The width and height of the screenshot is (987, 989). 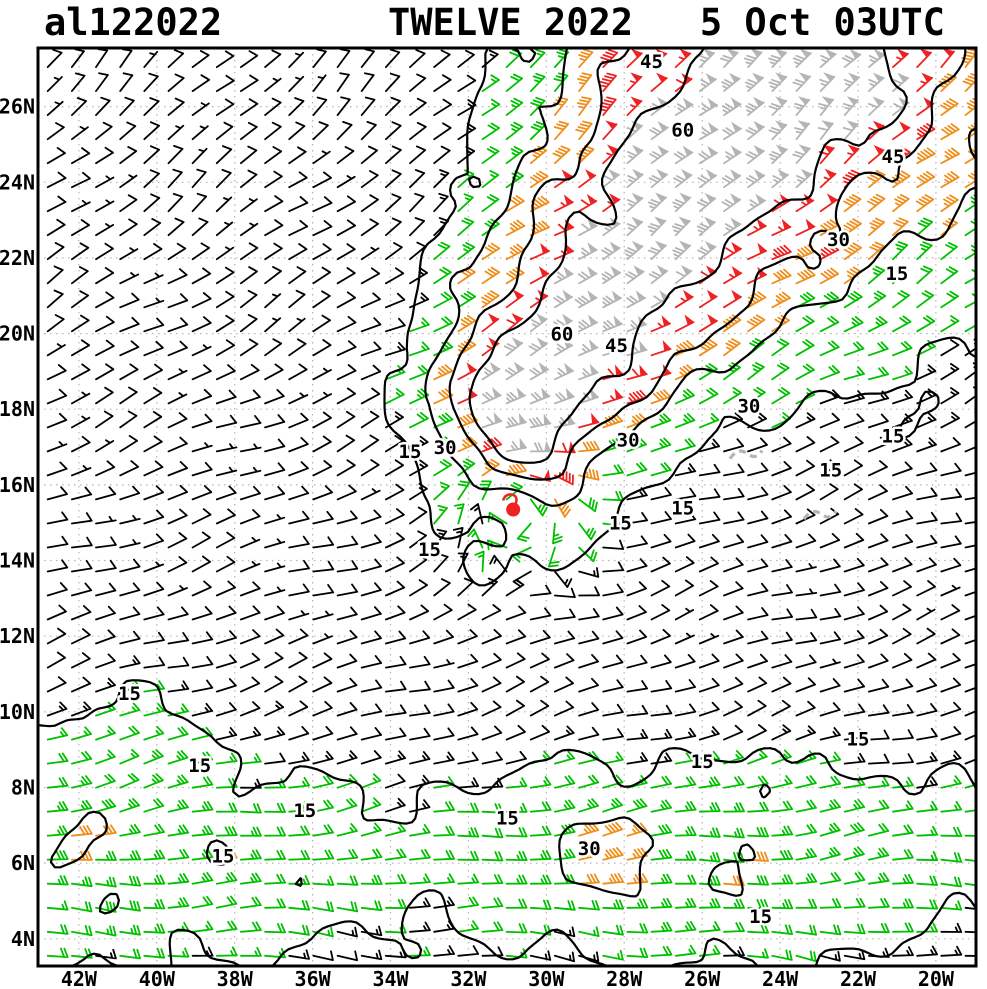 What do you see at coordinates (157, 978) in the screenshot?
I see `lon-tick-label: 40W` at bounding box center [157, 978].